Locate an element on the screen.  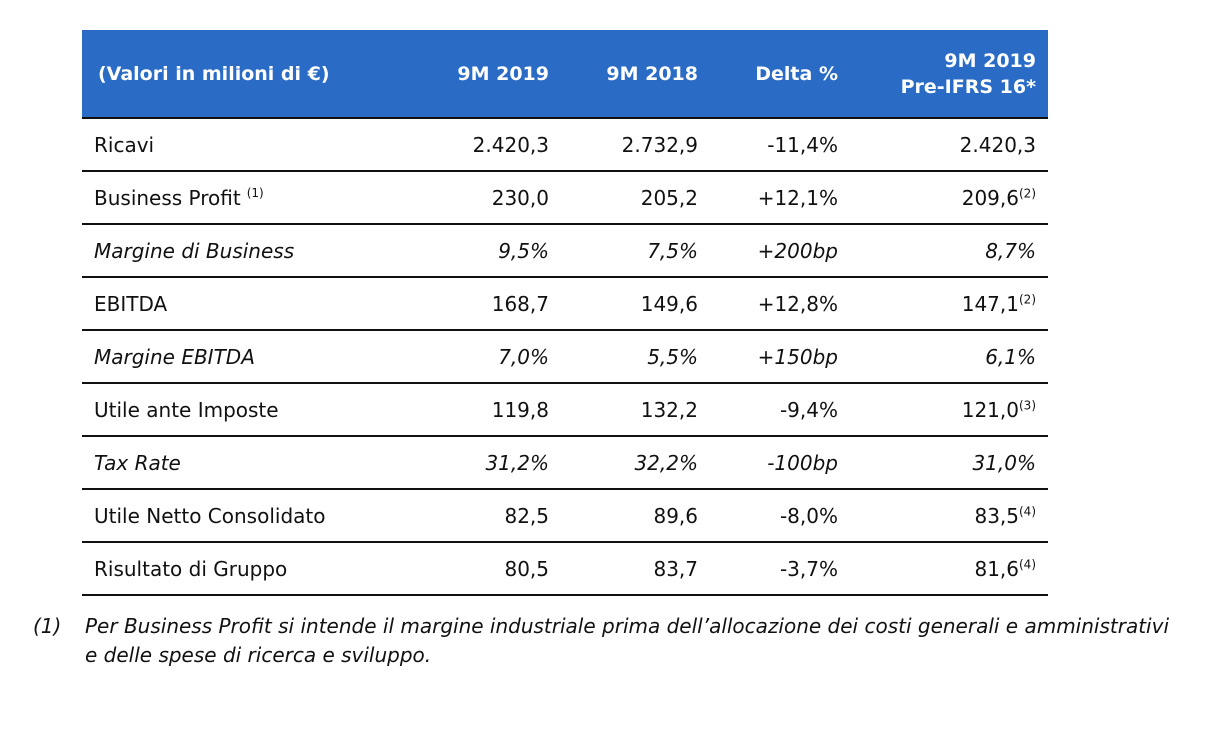
cell-9m-2019: 2.420,3 is located at coordinates (510, 144).